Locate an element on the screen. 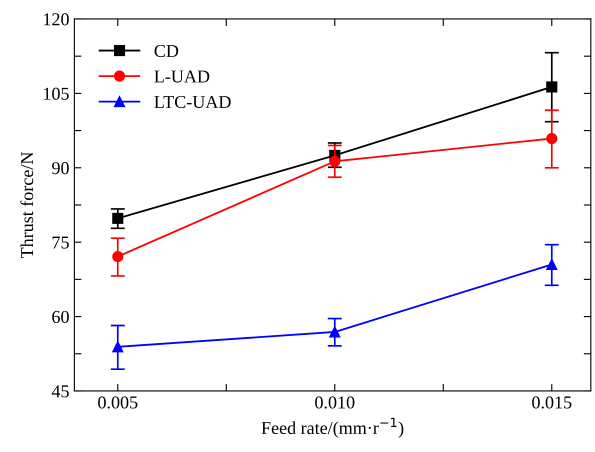 The width and height of the screenshot is (595, 452). y-tick-label: 60 is located at coordinates (60, 317).